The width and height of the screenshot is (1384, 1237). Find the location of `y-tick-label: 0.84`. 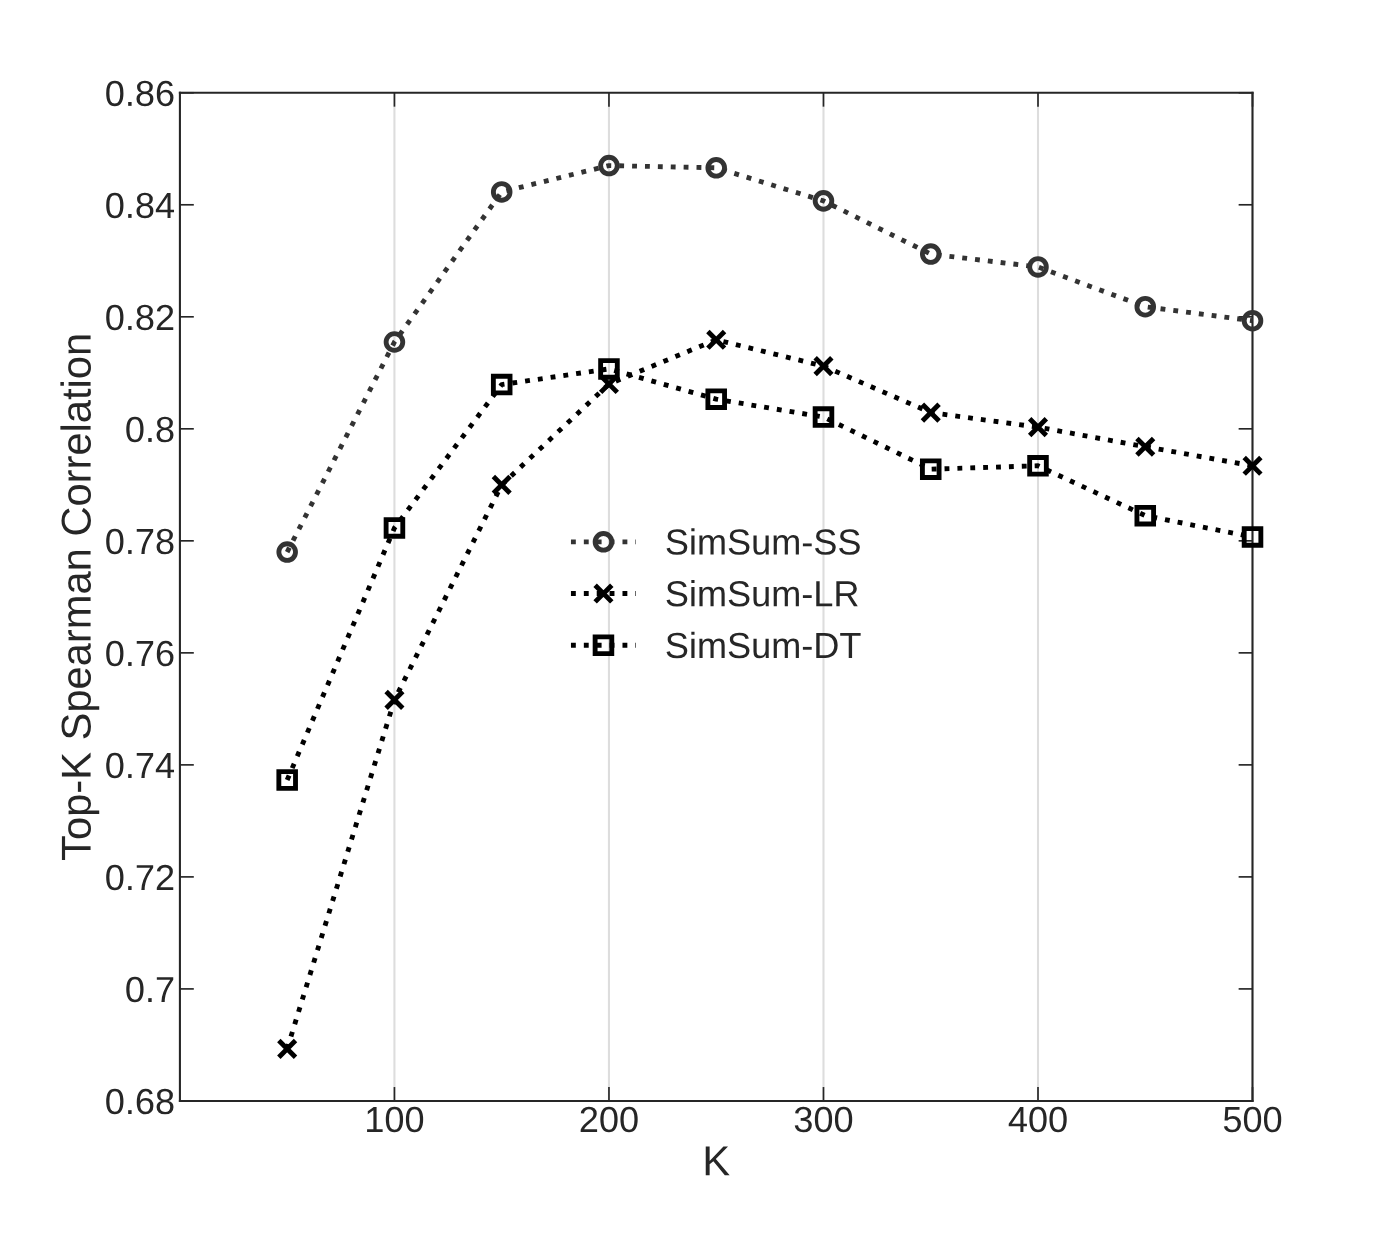

y-tick-label: 0.84 is located at coordinates (140, 205).